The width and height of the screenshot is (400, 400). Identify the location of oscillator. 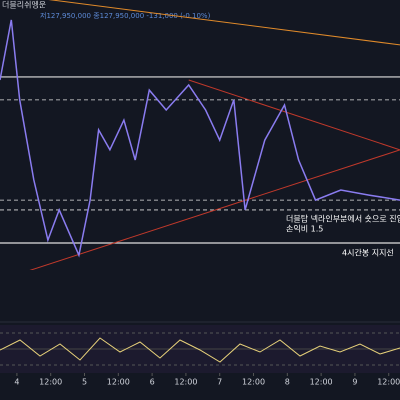
(200, 350).